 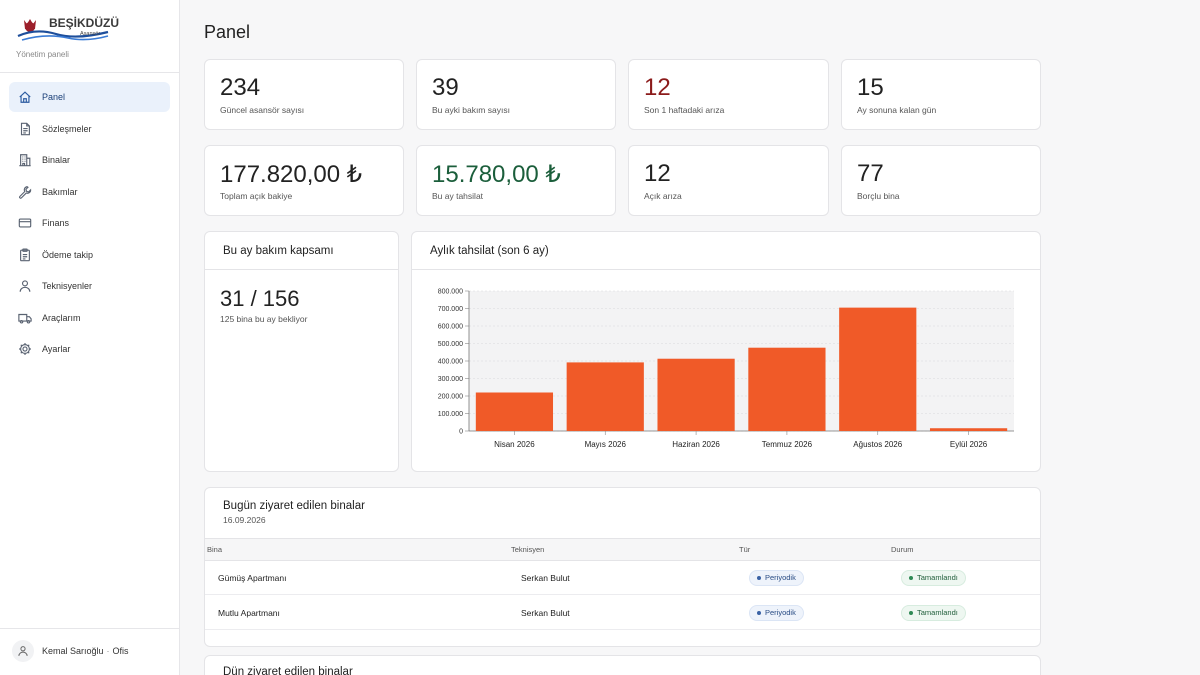 What do you see at coordinates (56, 349) in the screenshot?
I see `sidebar-item-label: Ayarlar` at bounding box center [56, 349].